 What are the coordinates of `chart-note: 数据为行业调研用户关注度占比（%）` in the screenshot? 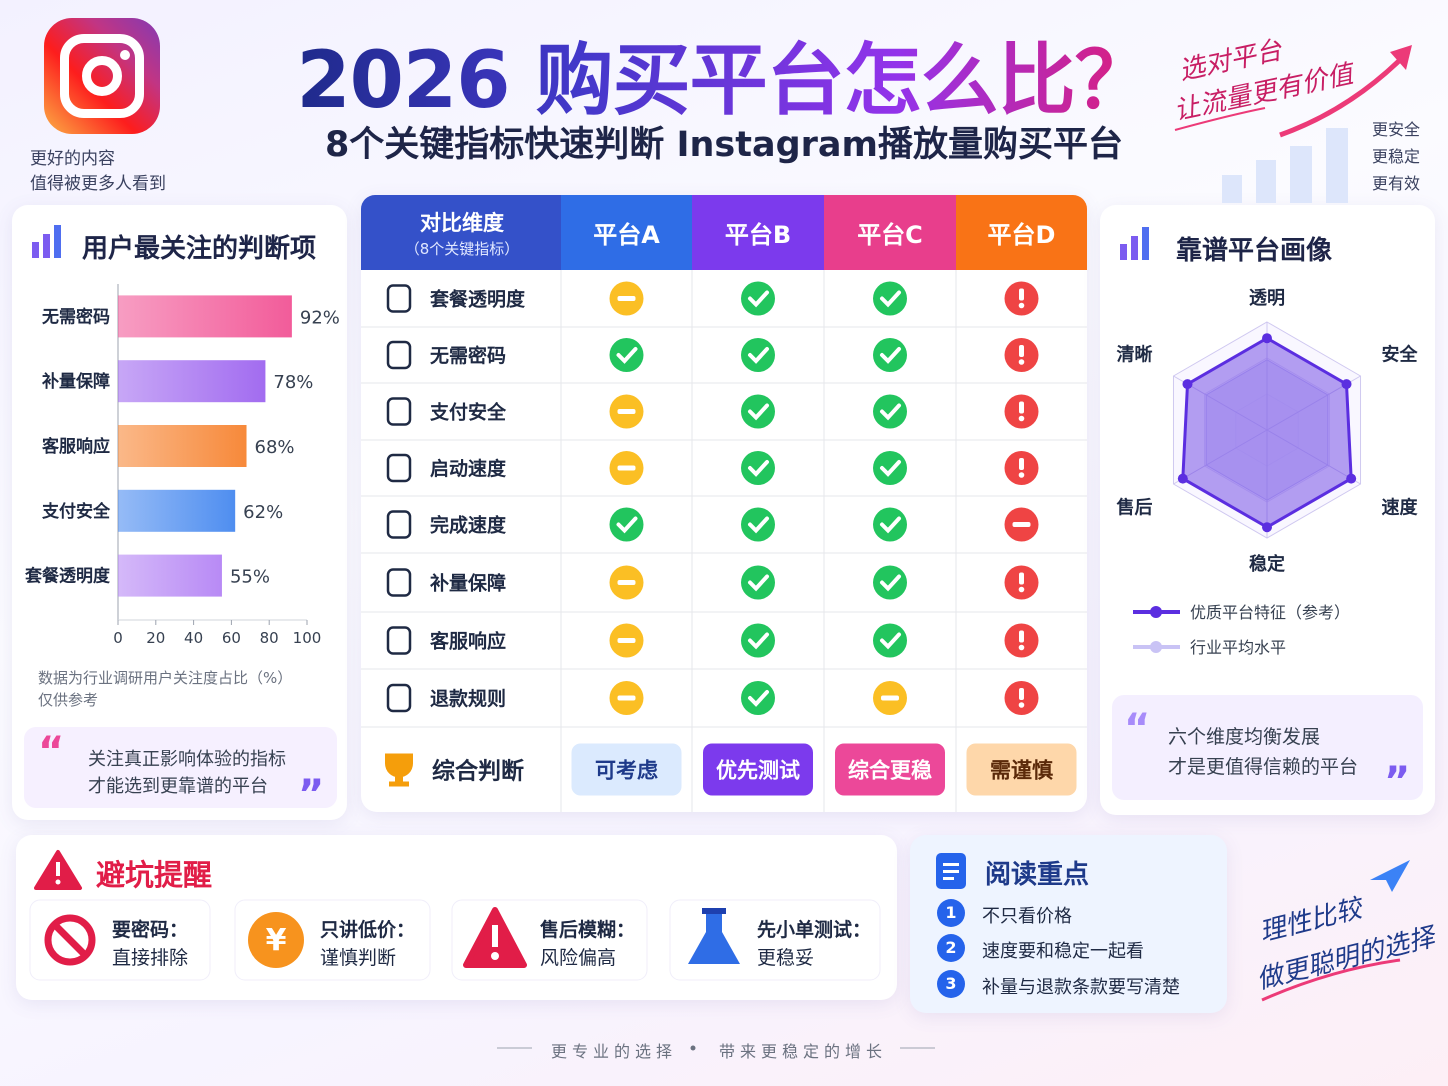 It's located at (165, 678).